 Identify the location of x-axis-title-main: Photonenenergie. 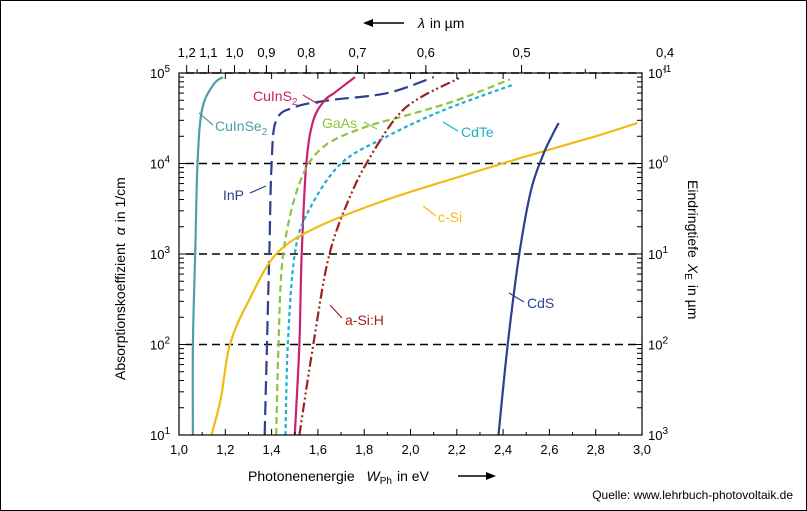
(301, 476).